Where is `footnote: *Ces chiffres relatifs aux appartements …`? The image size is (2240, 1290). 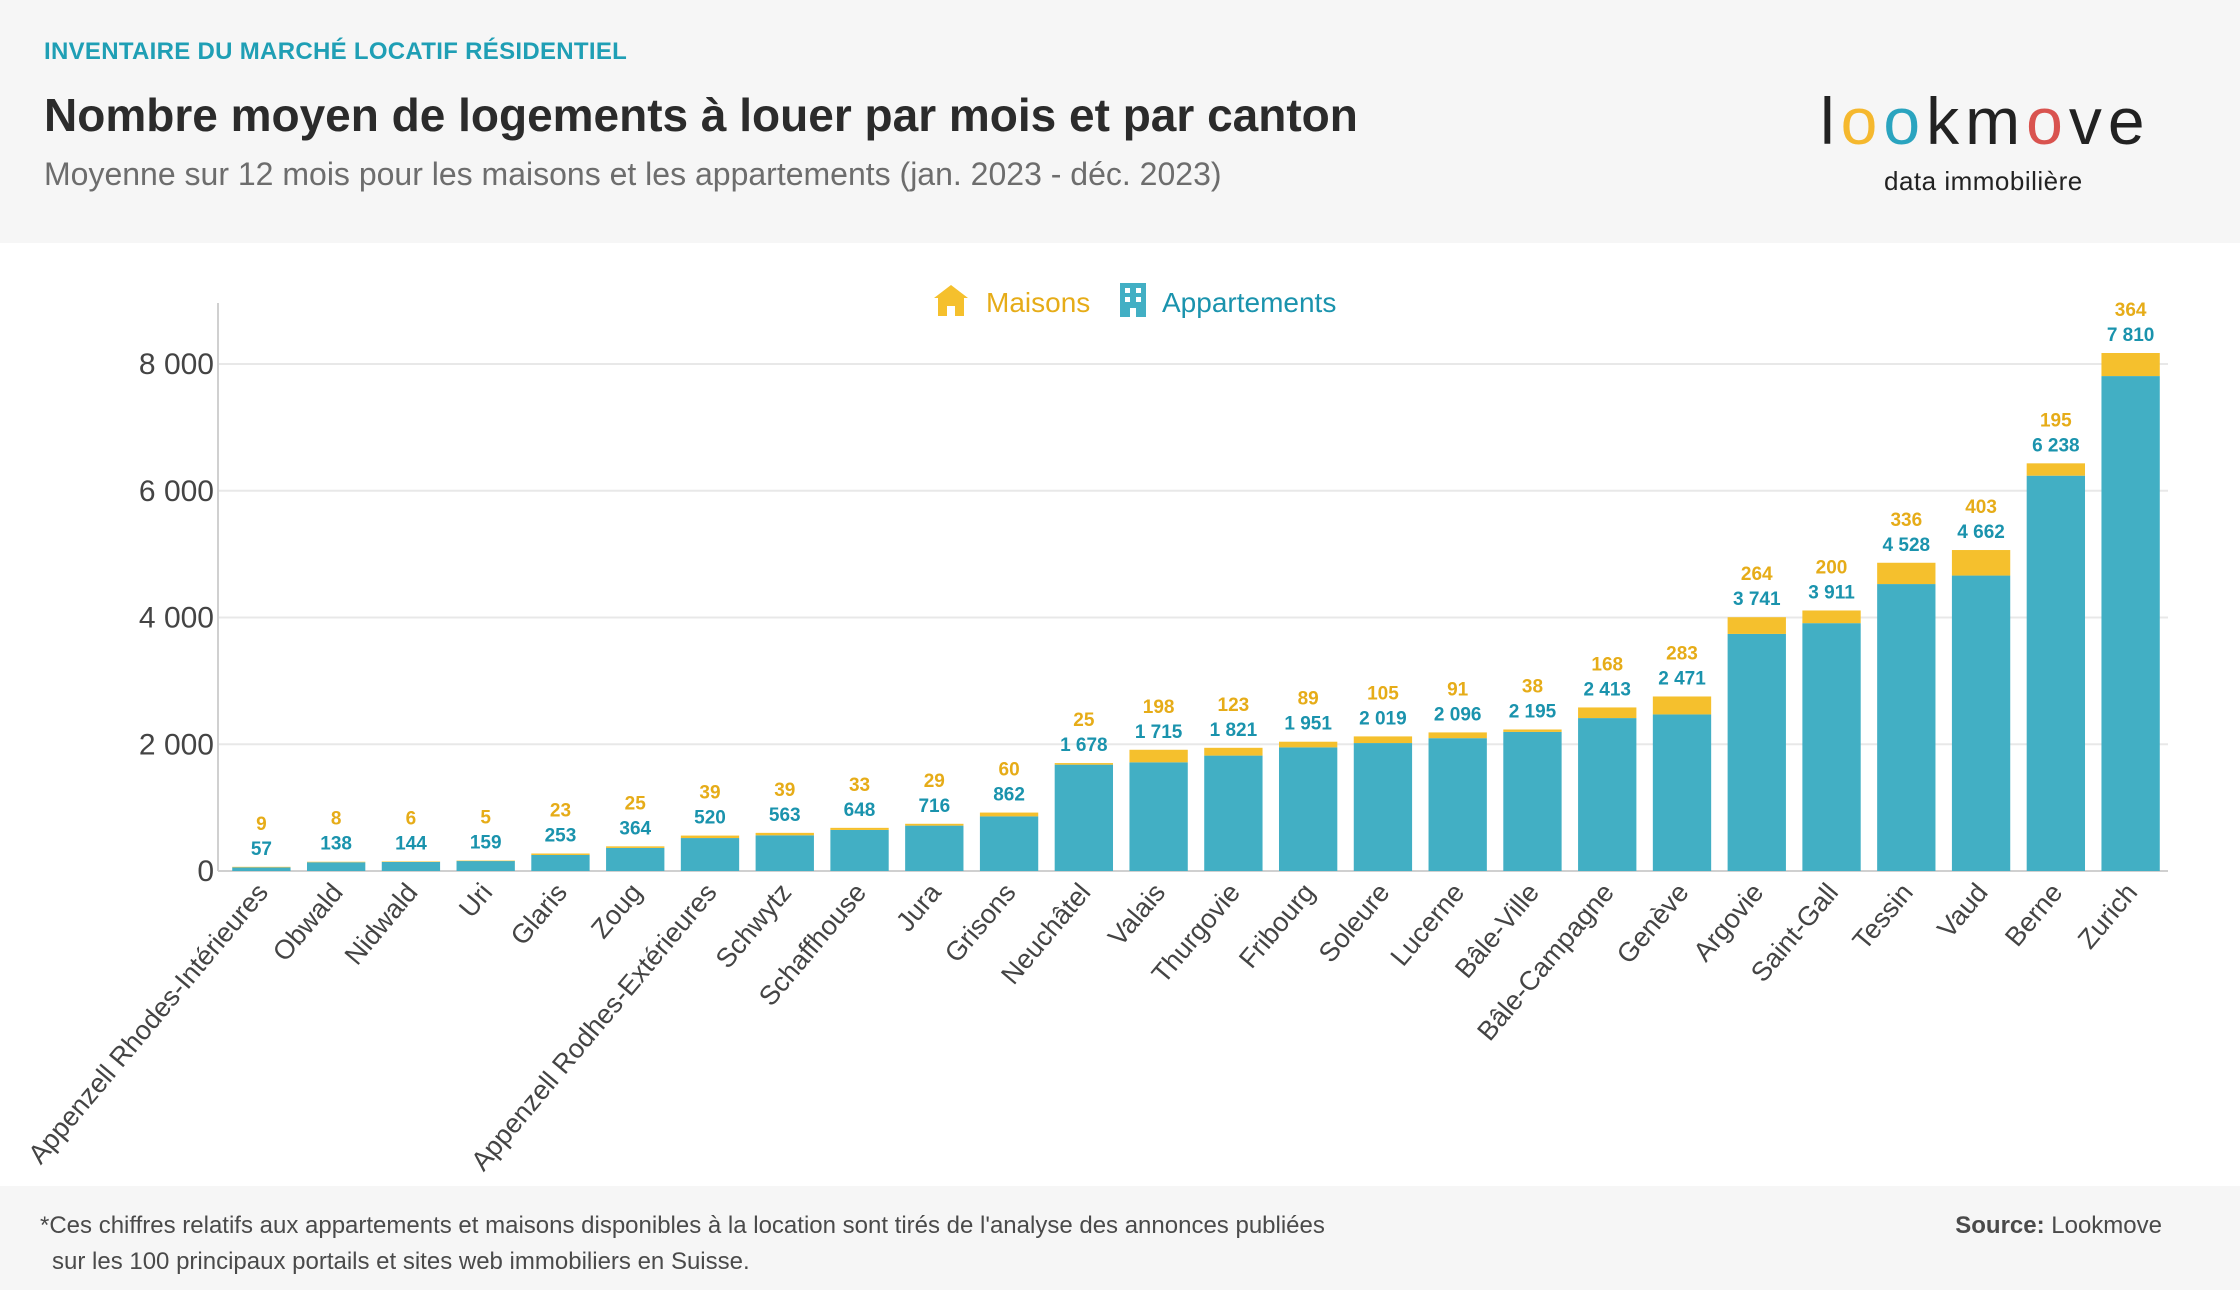
footnote: *Ces chiffres relatifs aux appartements … is located at coordinates (760, 1244).